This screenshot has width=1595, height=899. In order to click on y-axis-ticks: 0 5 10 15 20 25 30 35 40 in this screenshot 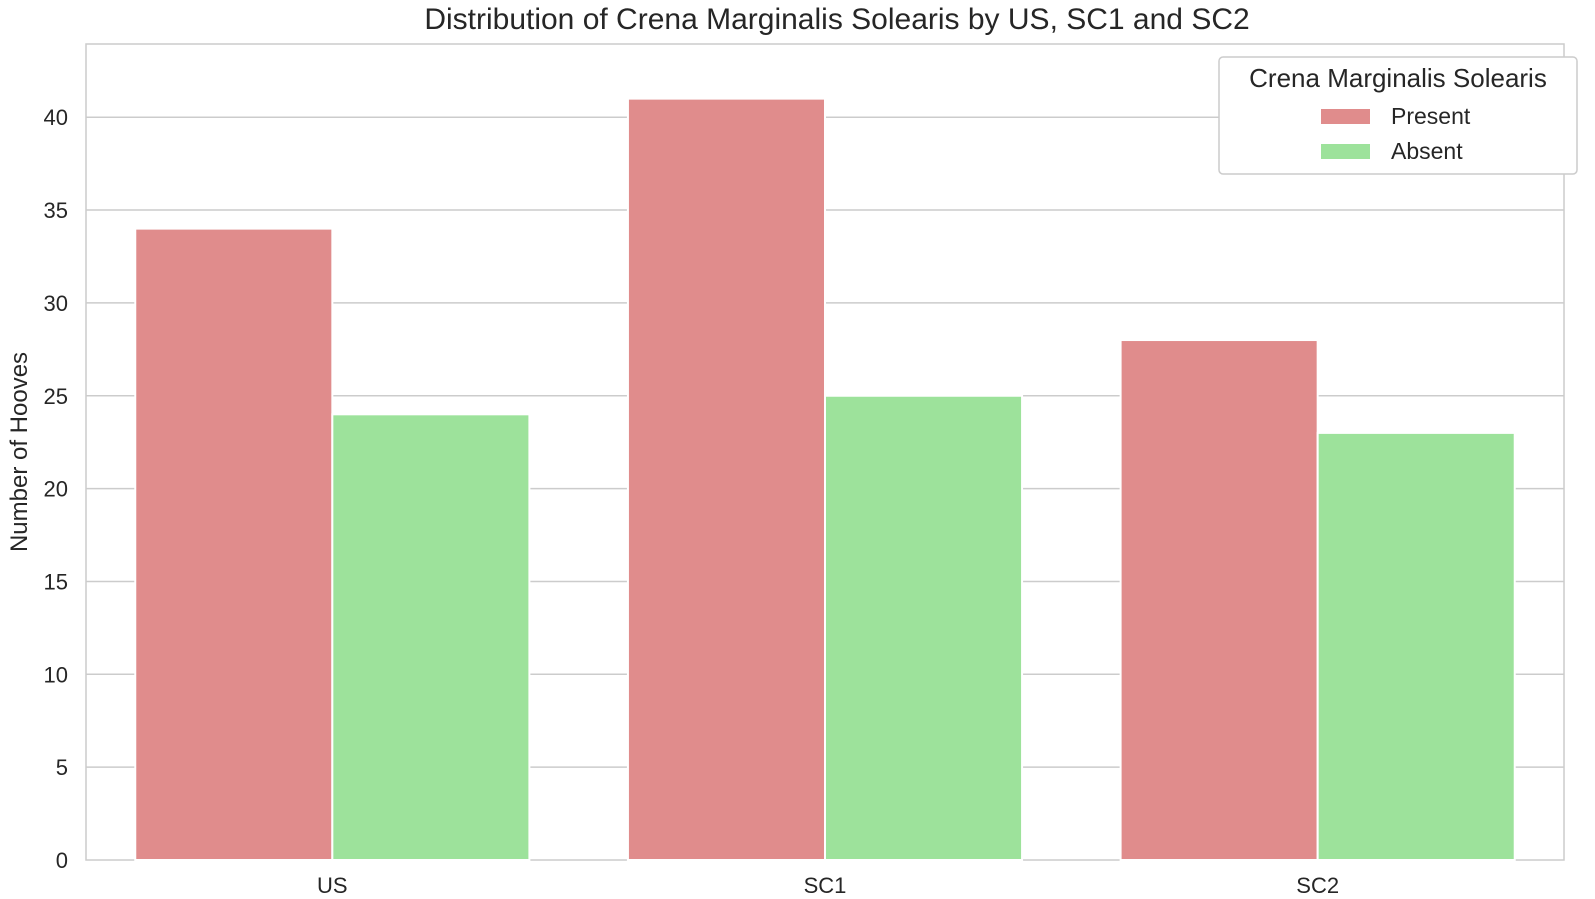, I will do `click(56, 489)`.